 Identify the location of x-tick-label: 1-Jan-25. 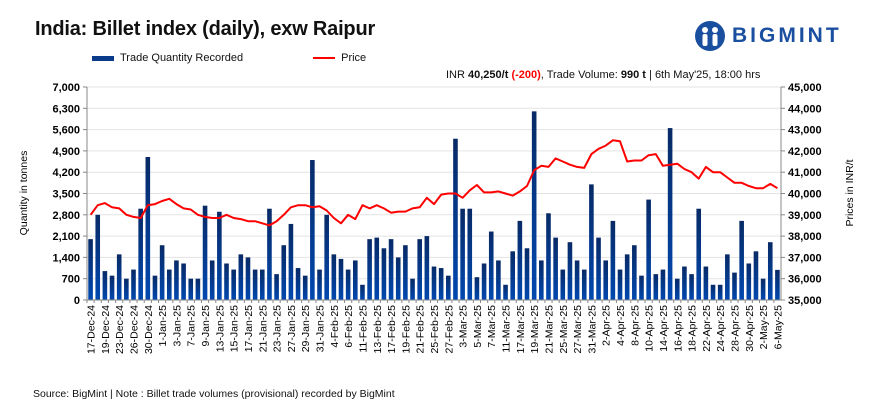
(163, 326).